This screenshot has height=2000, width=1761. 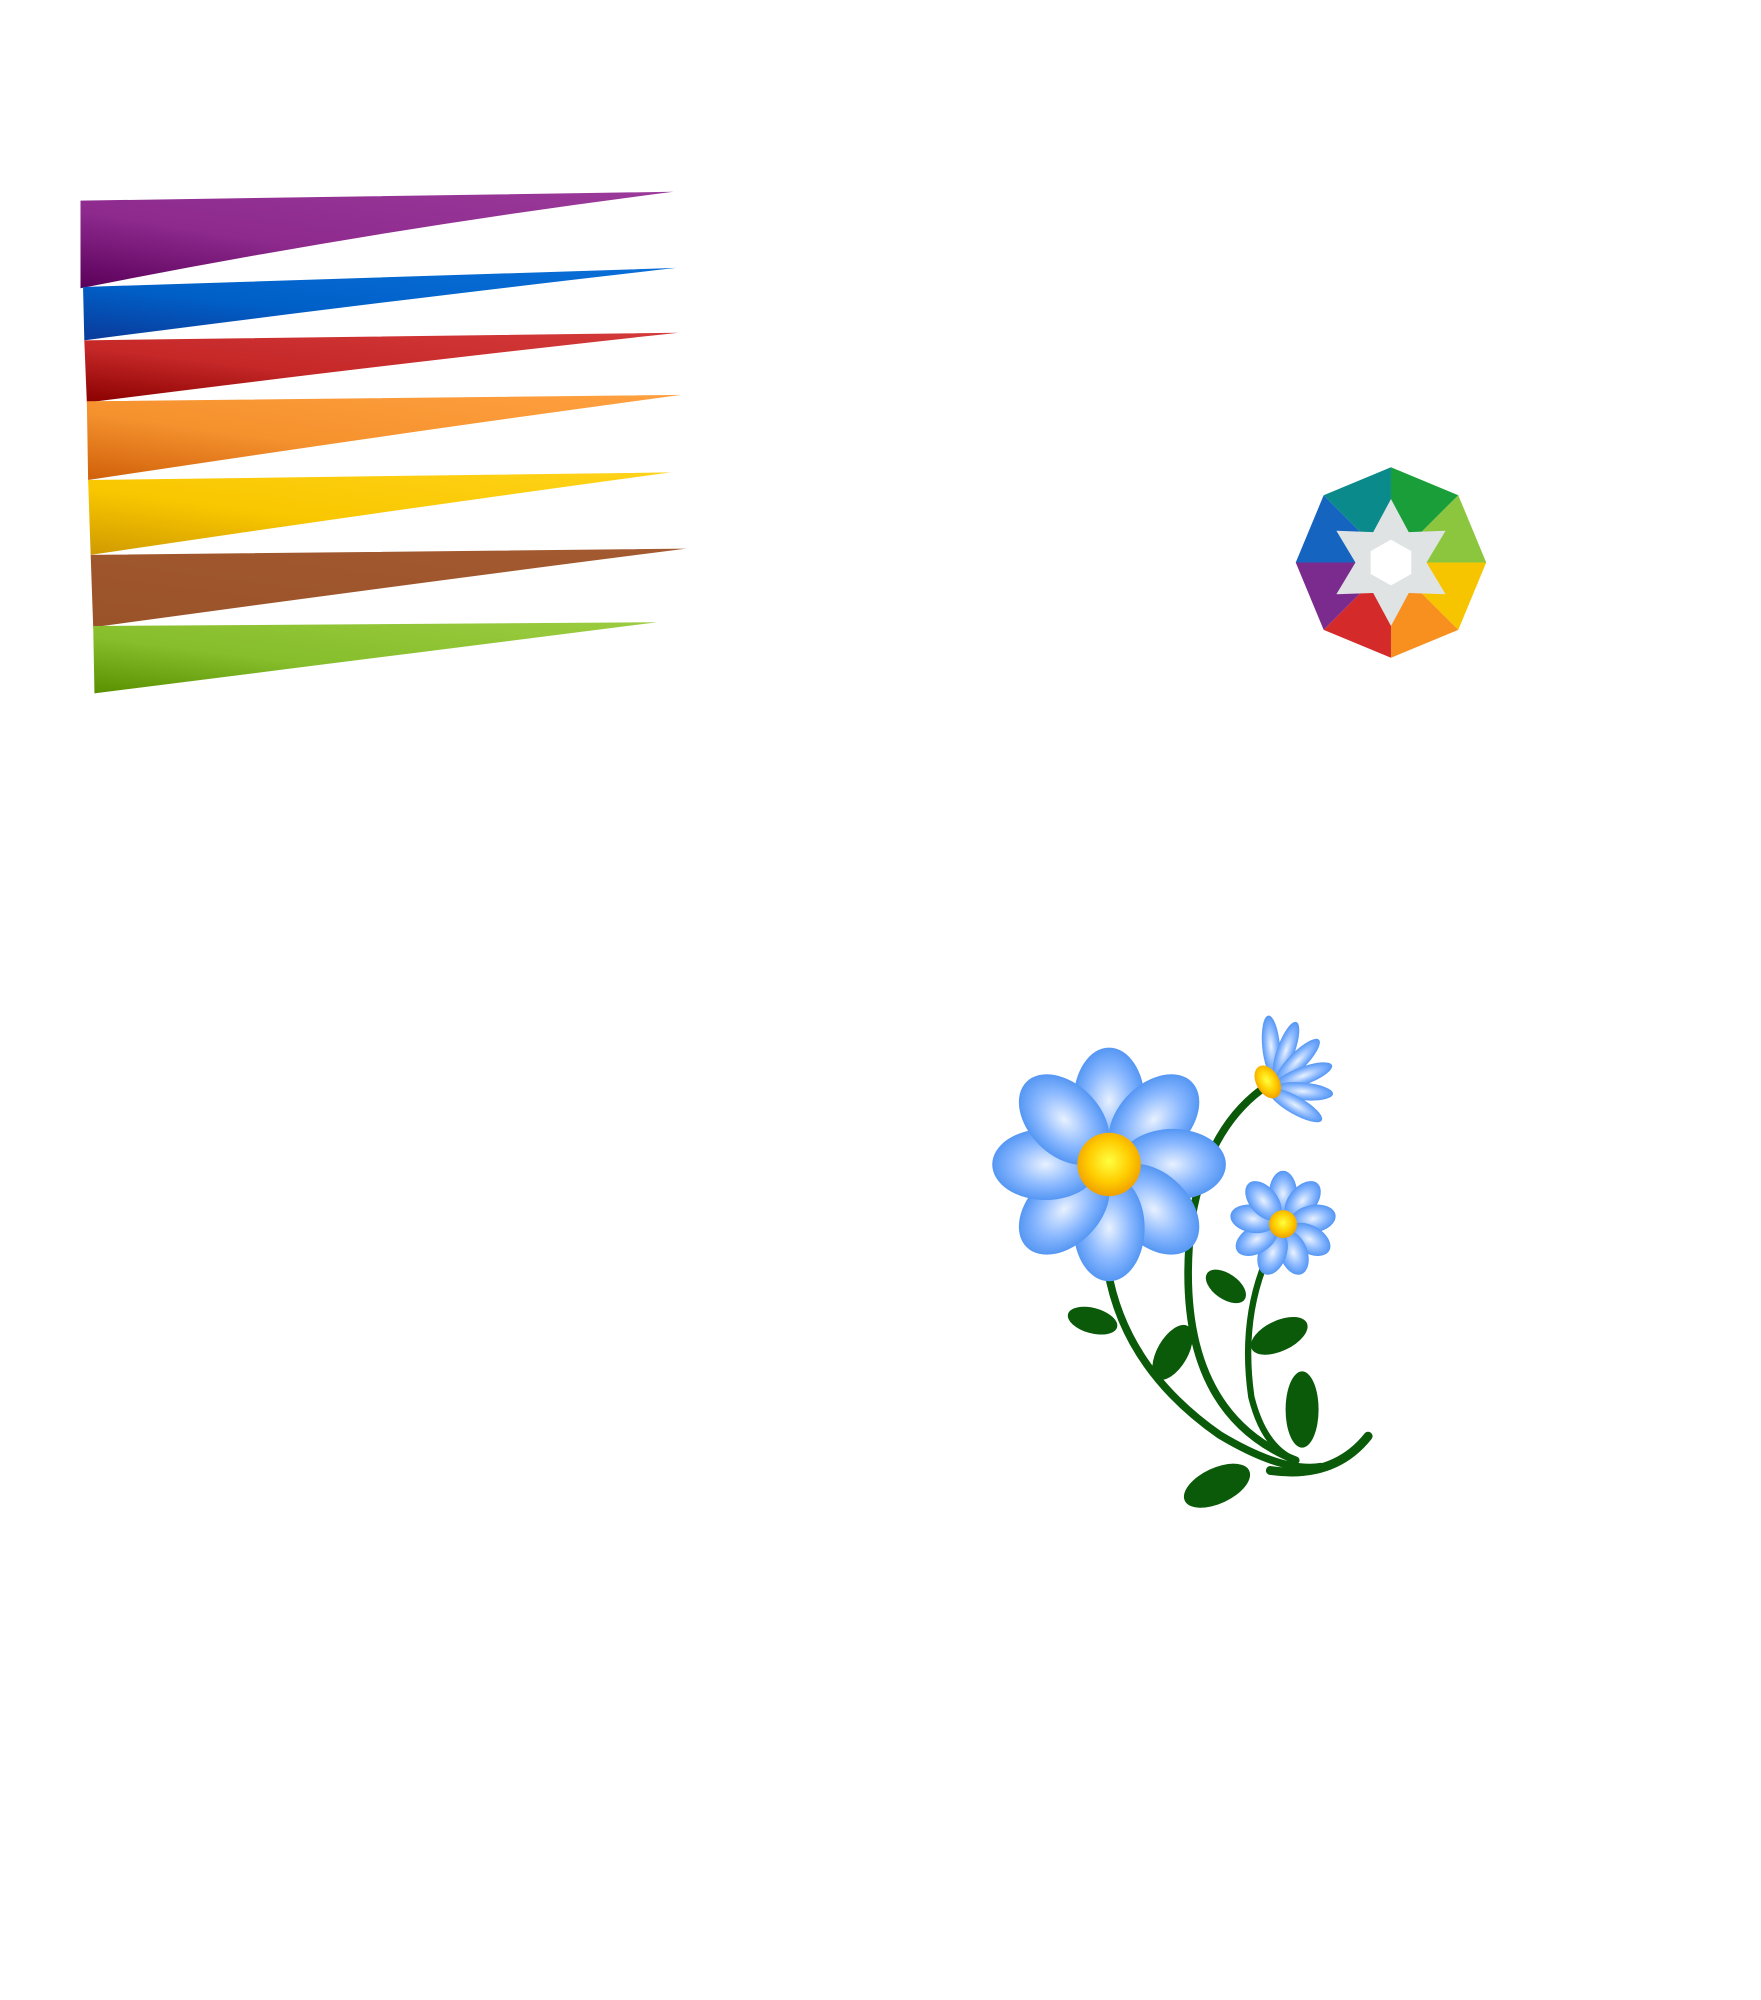 I want to click on leaves, so click(x=1193, y=1363).